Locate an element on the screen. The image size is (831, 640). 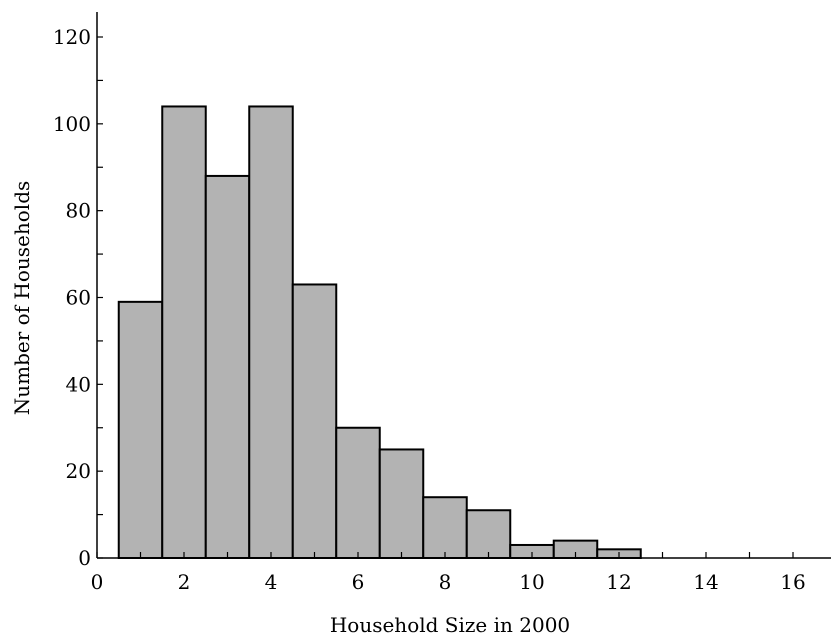
x-tick-label: 10 is located at coordinates (531, 582).